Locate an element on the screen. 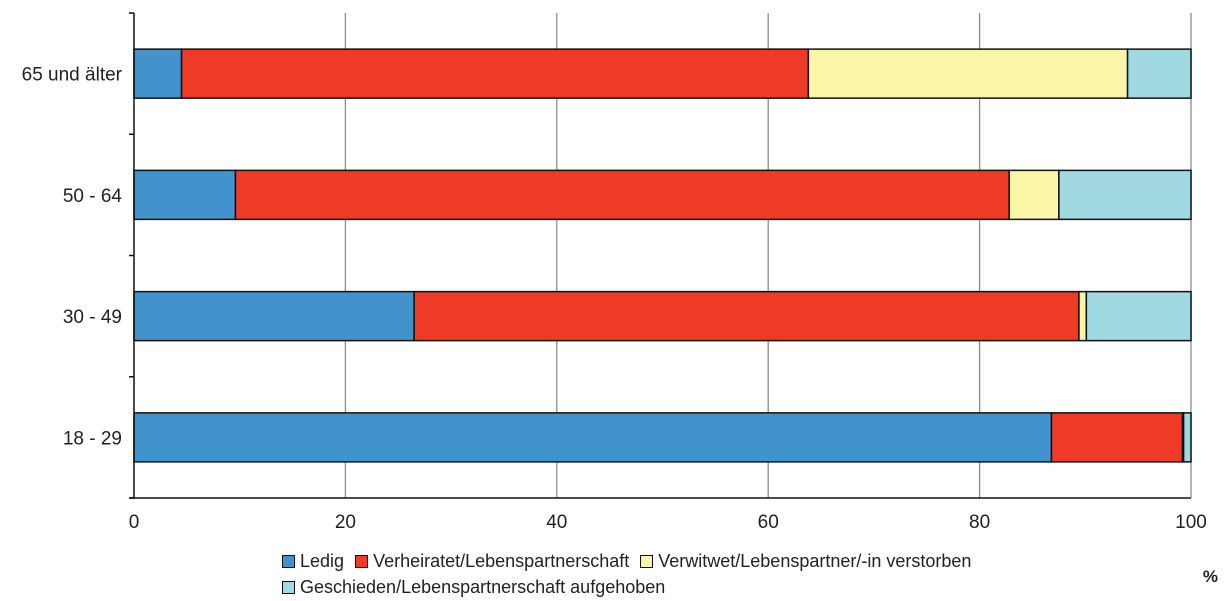 The height and width of the screenshot is (601, 1232). legend-swatch-verheiratet is located at coordinates (362, 561).